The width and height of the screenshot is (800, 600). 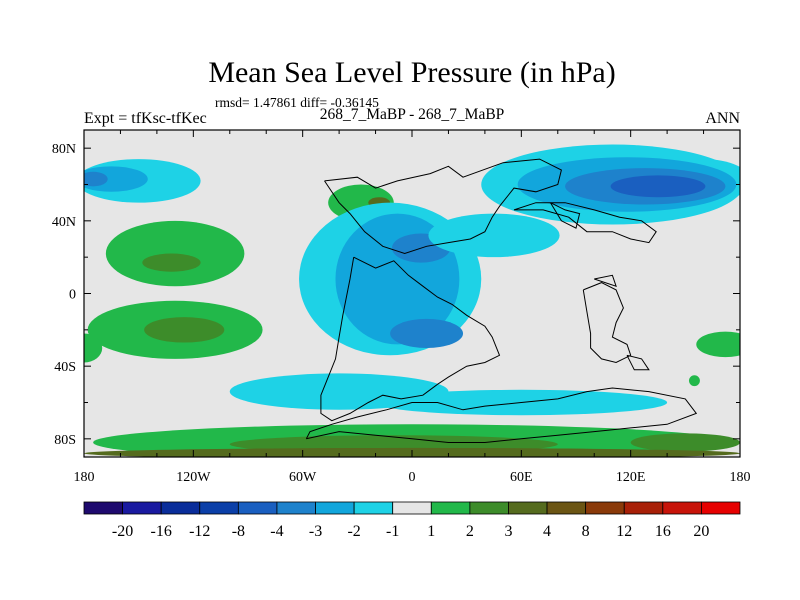 I want to click on x-tick-label: 60W, so click(x=303, y=477).